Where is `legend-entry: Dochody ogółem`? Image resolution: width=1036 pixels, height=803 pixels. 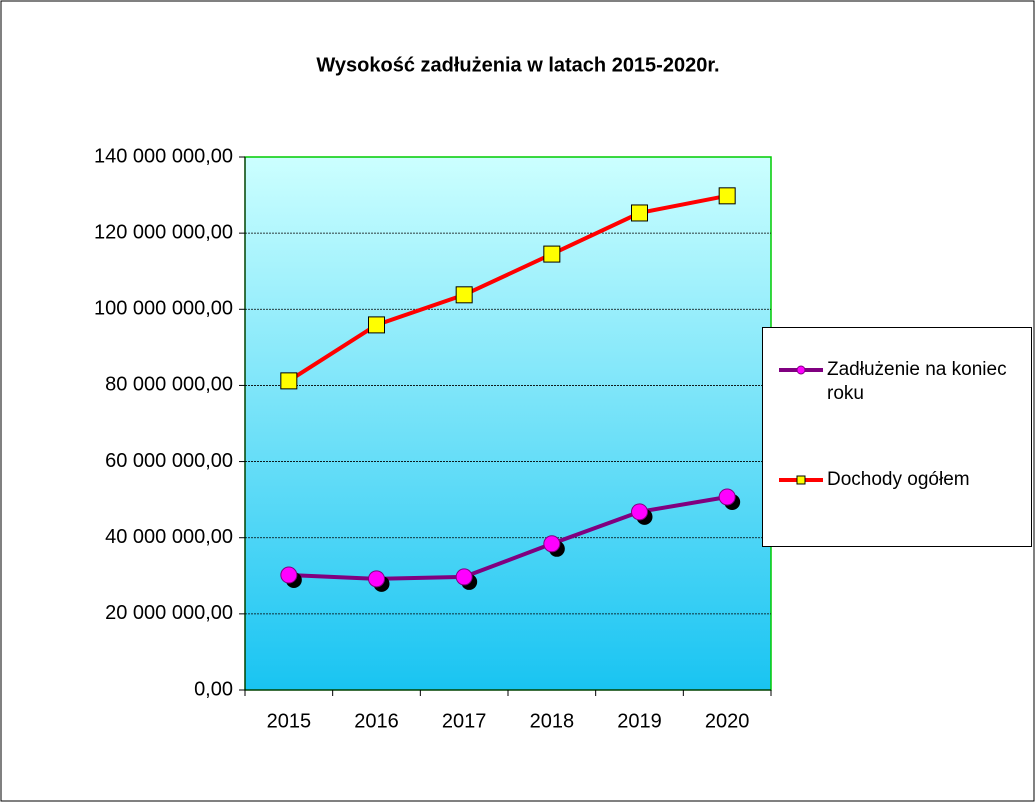 legend-entry: Dochody ogółem is located at coordinates (893, 480).